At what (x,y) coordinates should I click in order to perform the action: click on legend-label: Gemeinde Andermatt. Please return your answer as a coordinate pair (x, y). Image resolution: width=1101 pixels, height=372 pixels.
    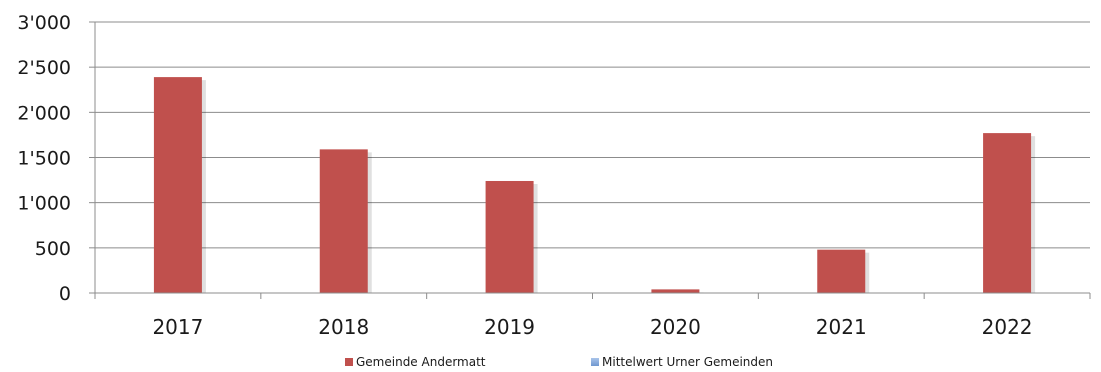
    Looking at the image, I should click on (421, 362).